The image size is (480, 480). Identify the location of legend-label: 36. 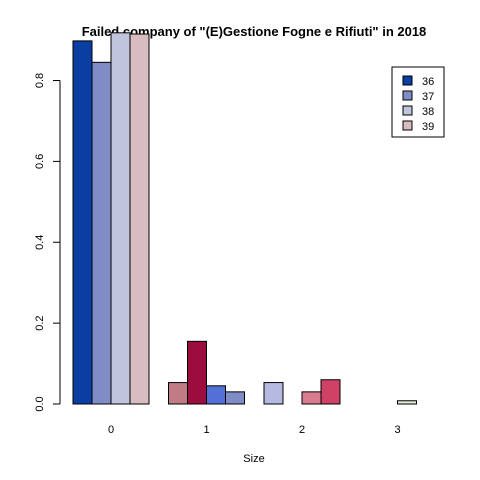
(428, 82).